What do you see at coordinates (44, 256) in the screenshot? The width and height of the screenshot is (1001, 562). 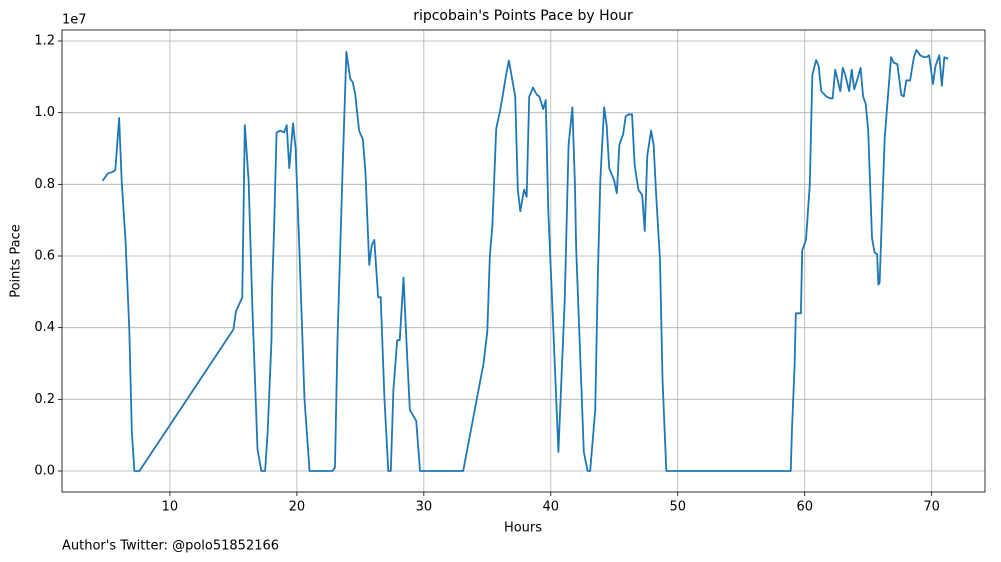 I see `y-tick-label: 0.6` at bounding box center [44, 256].